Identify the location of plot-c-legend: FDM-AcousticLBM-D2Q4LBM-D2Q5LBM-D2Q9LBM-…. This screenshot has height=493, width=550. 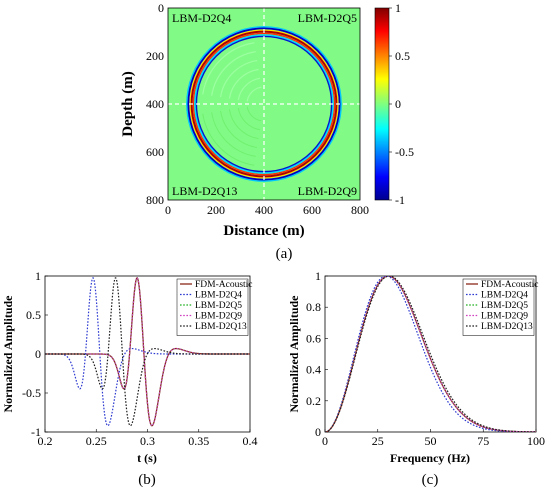
(500, 307).